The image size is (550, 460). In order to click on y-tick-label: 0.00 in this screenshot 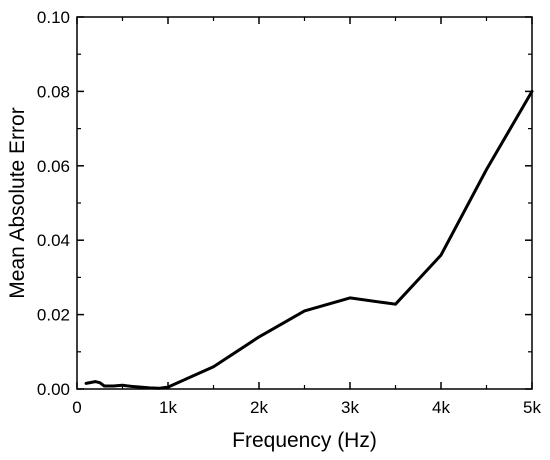, I will do `click(53, 389)`.